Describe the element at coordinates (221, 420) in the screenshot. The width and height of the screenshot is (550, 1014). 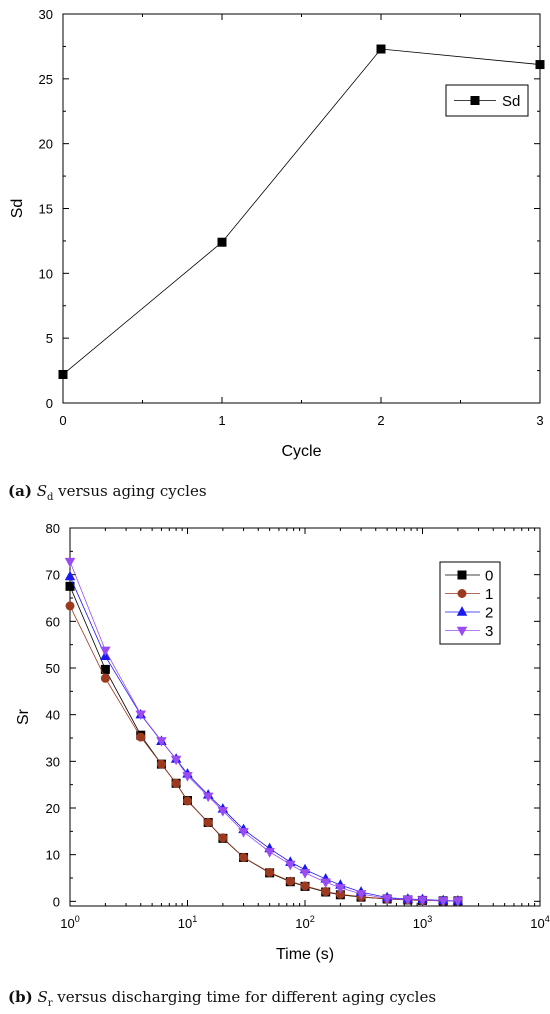
I see `x-tick-label: 1` at that location.